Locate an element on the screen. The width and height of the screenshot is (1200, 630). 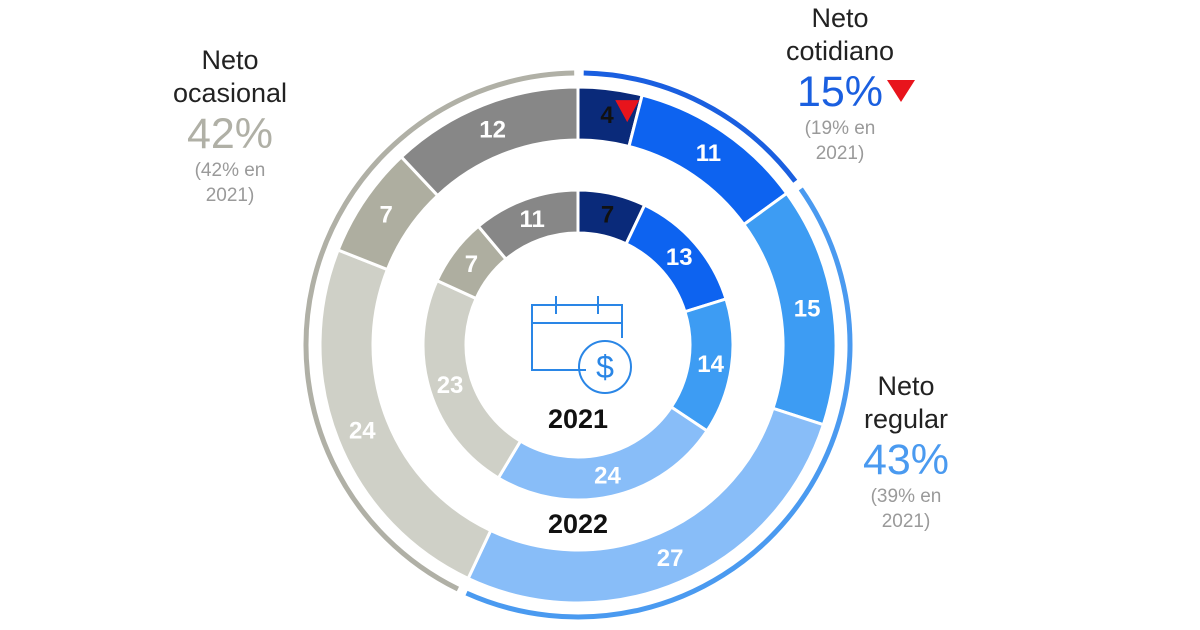
label-regular-title-2: regular is located at coordinates (906, 419).